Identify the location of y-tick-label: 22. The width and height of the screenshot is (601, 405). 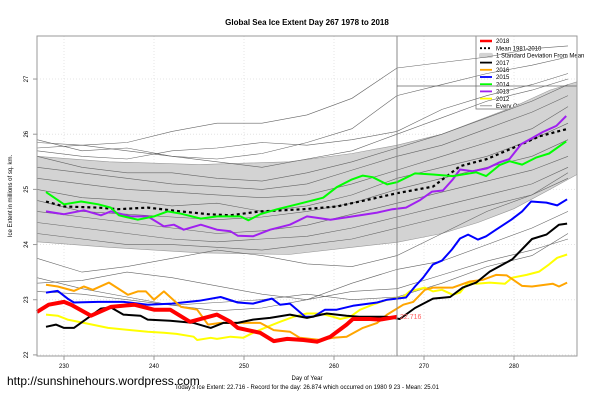
(27, 354).